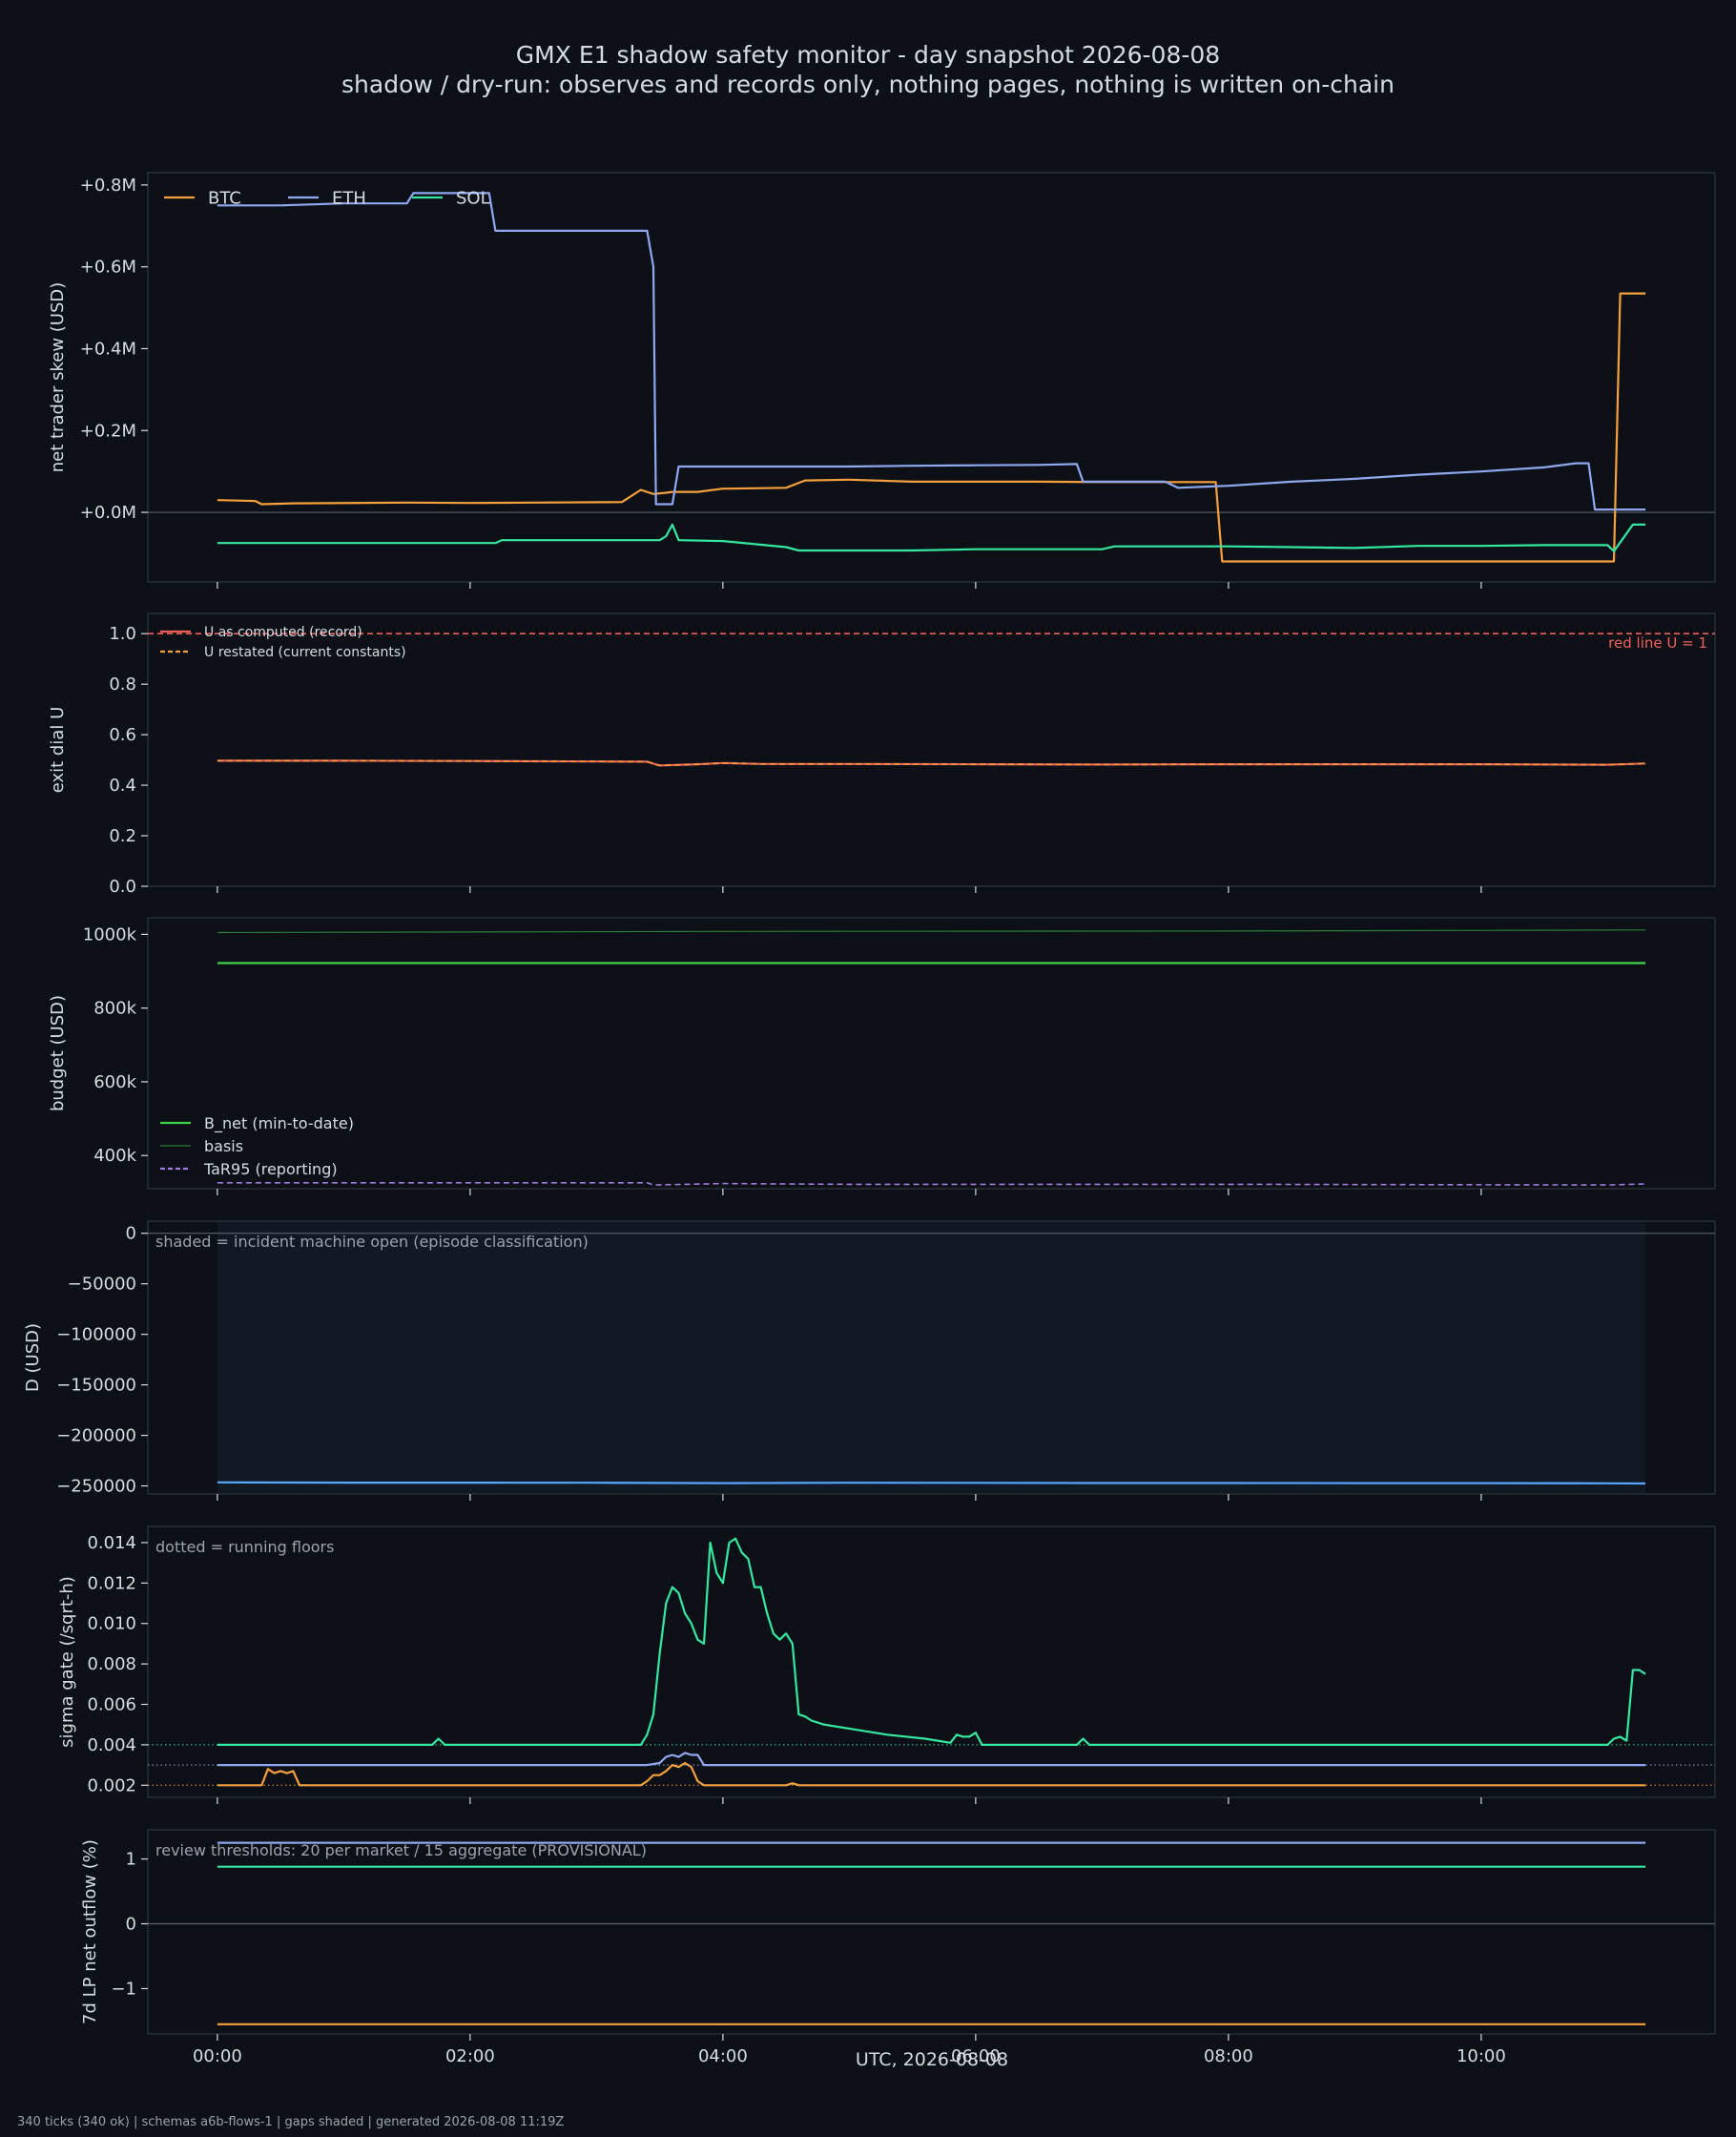 Image resolution: width=1736 pixels, height=2137 pixels. I want to click on legend: BTC ETH SOL, so click(327, 198).